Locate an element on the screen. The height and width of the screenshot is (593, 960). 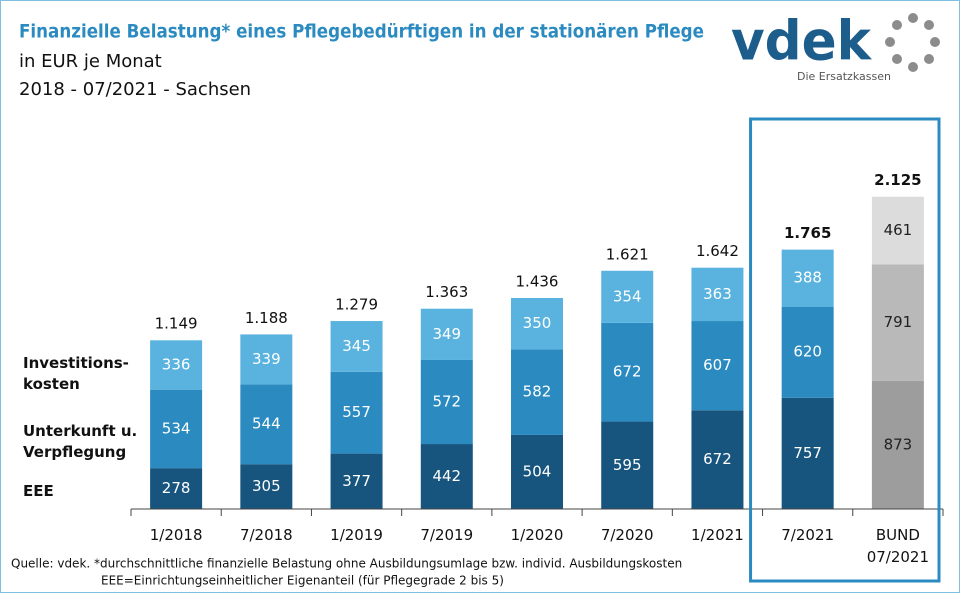
data-label: 582 is located at coordinates (537, 392).